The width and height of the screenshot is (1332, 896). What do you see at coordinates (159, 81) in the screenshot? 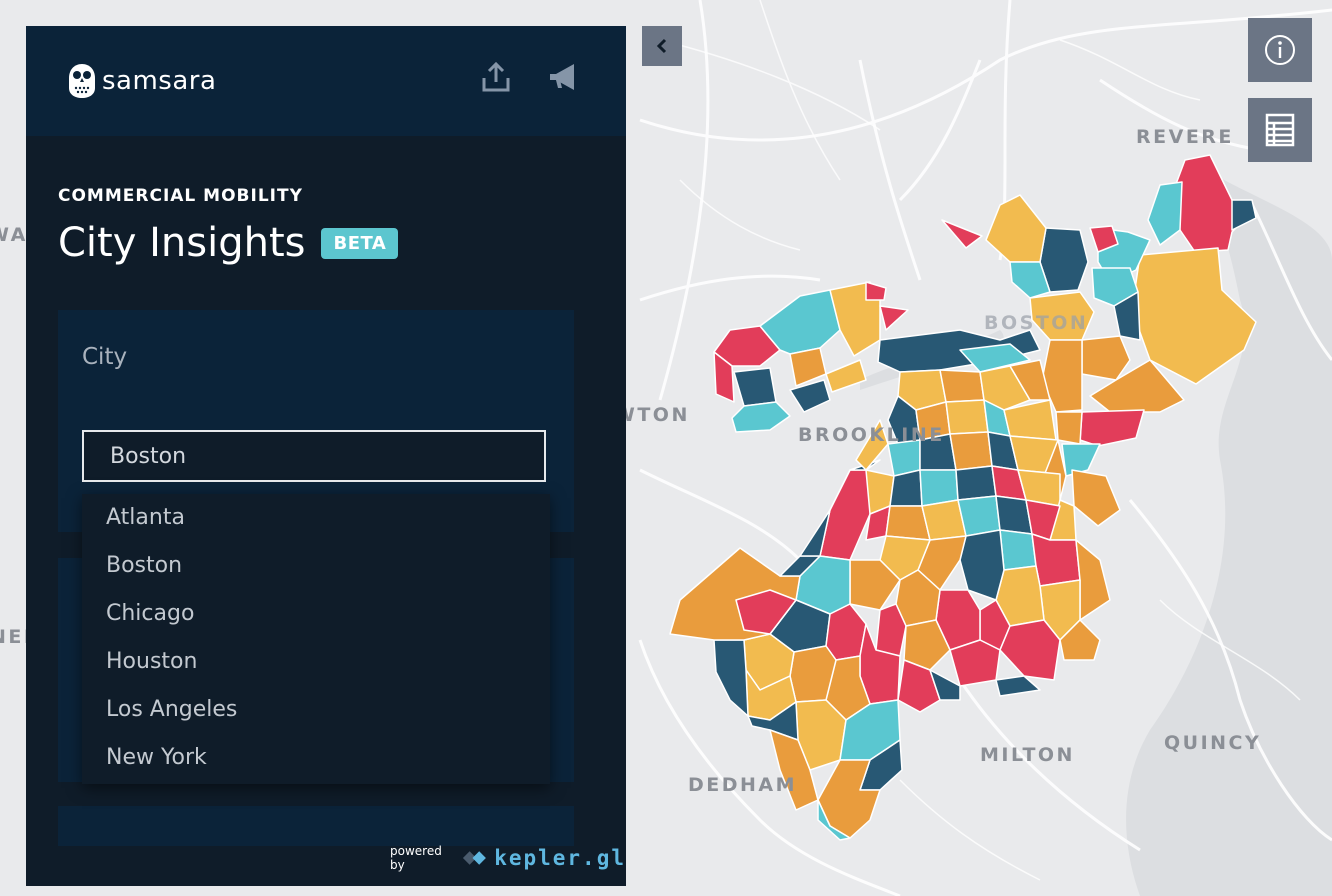
I see `brand-name: samsara` at bounding box center [159, 81].